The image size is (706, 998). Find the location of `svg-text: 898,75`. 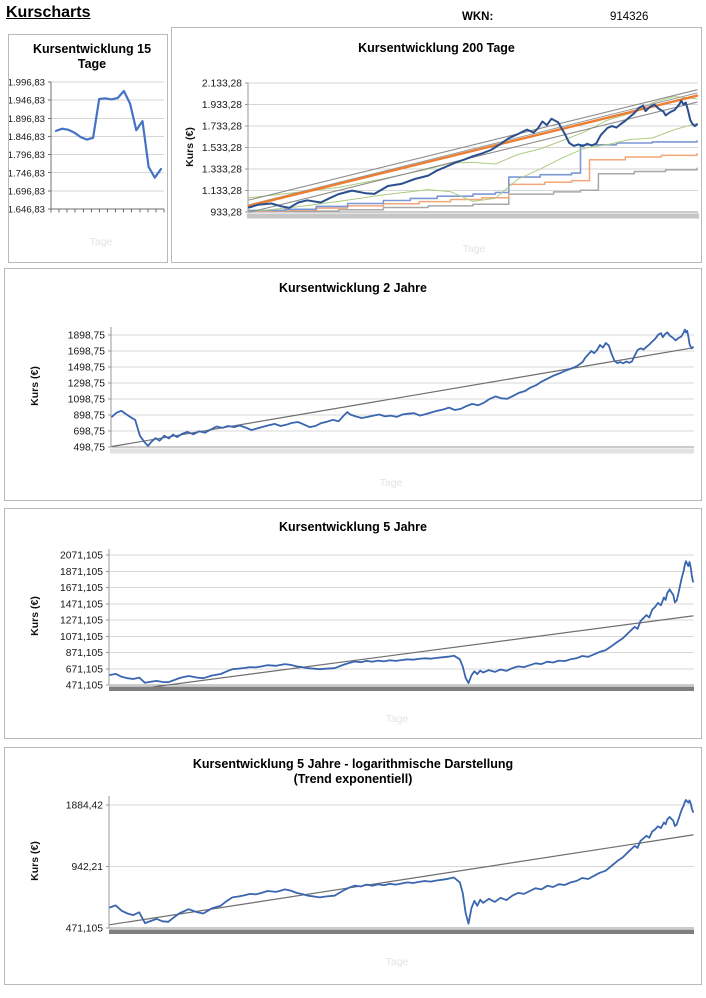

svg-text: 898,75 is located at coordinates (90, 416).